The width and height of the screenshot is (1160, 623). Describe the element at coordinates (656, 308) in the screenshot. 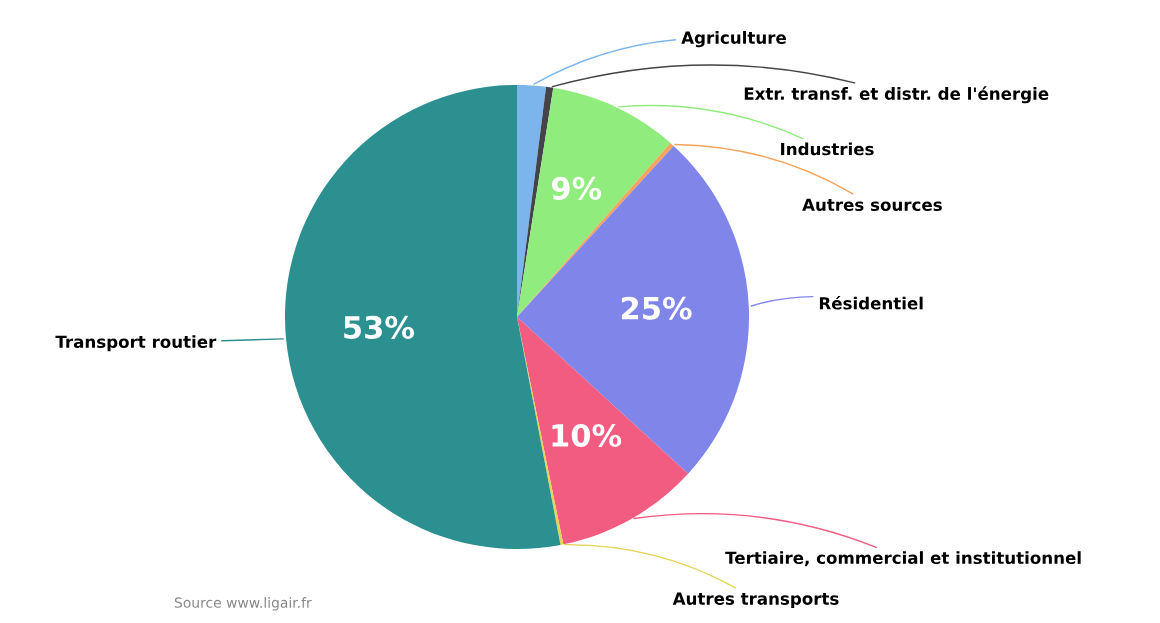

I see `data-label: 25%` at that location.